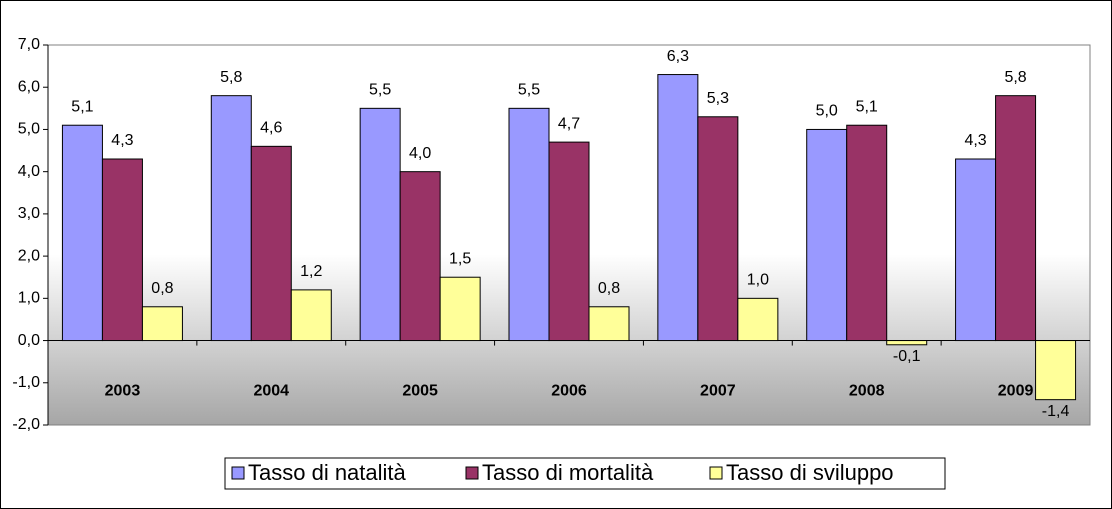 This screenshot has height=509, width=1112. Describe the element at coordinates (271, 390) in the screenshot. I see `x-tick-label: 2004` at that location.